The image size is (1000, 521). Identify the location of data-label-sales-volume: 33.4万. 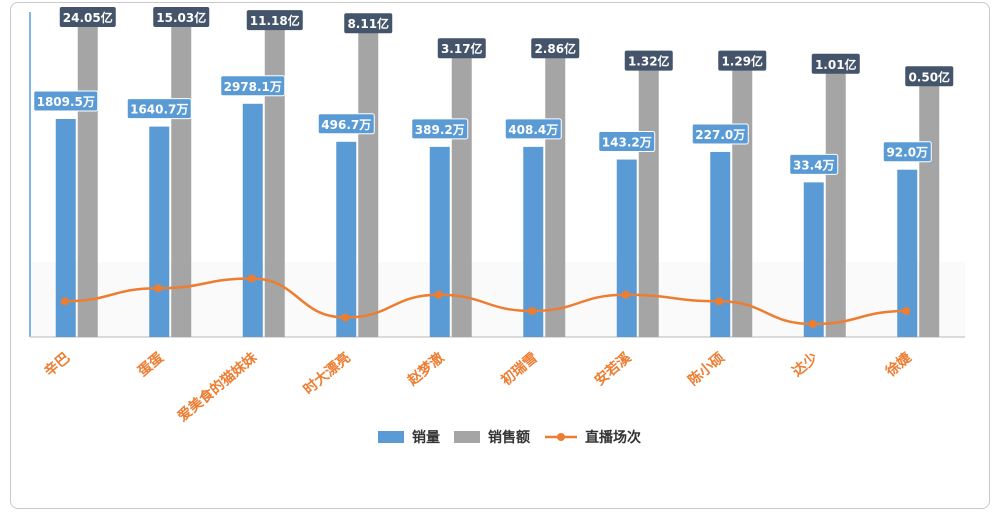
(814, 164).